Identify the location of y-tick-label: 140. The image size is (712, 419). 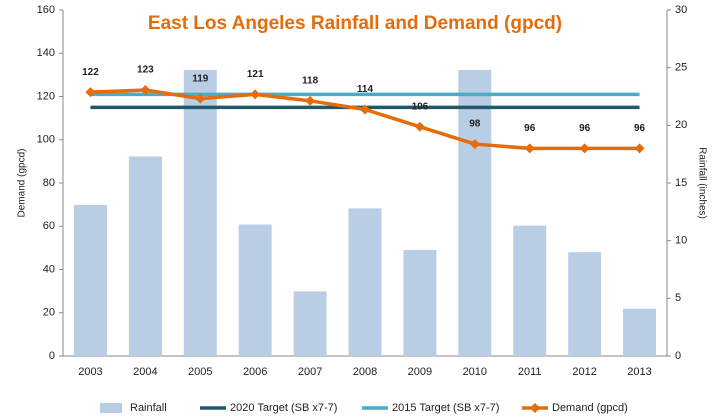
(46, 53).